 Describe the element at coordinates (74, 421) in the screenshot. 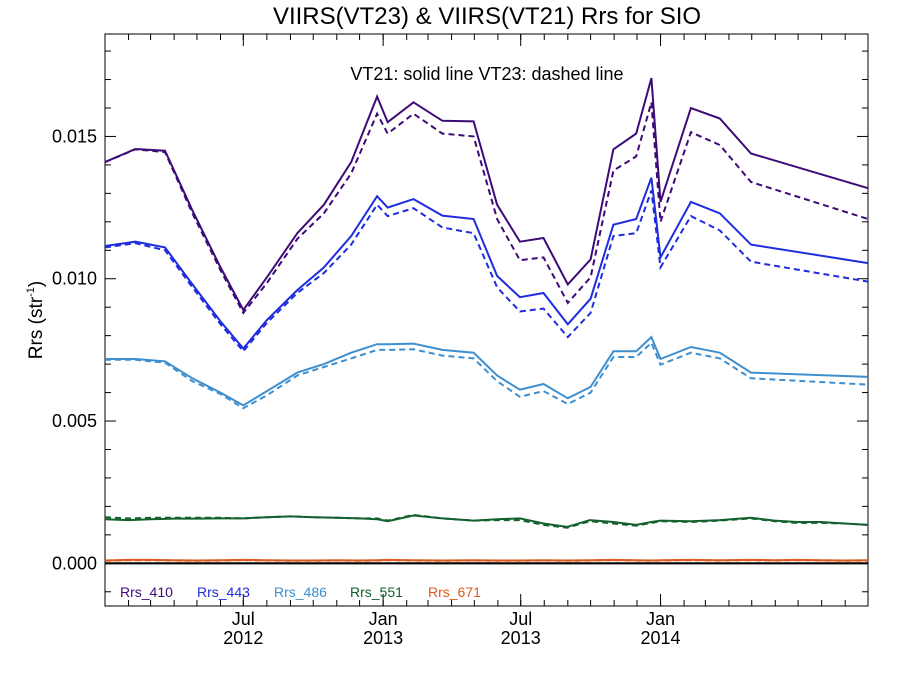

I see `y-tick-label: 0.005` at that location.